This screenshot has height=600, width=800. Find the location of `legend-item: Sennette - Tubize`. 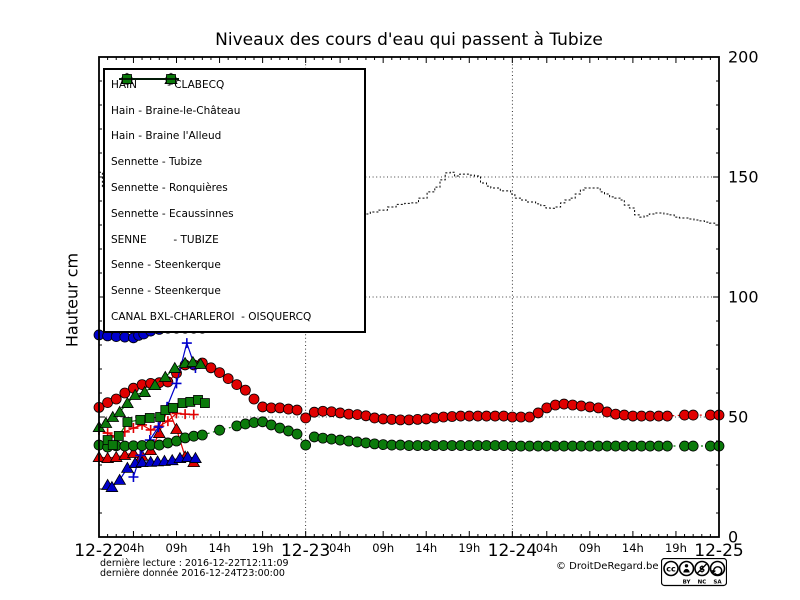

legend-item: Sennette - Tubize is located at coordinates (234, 124).